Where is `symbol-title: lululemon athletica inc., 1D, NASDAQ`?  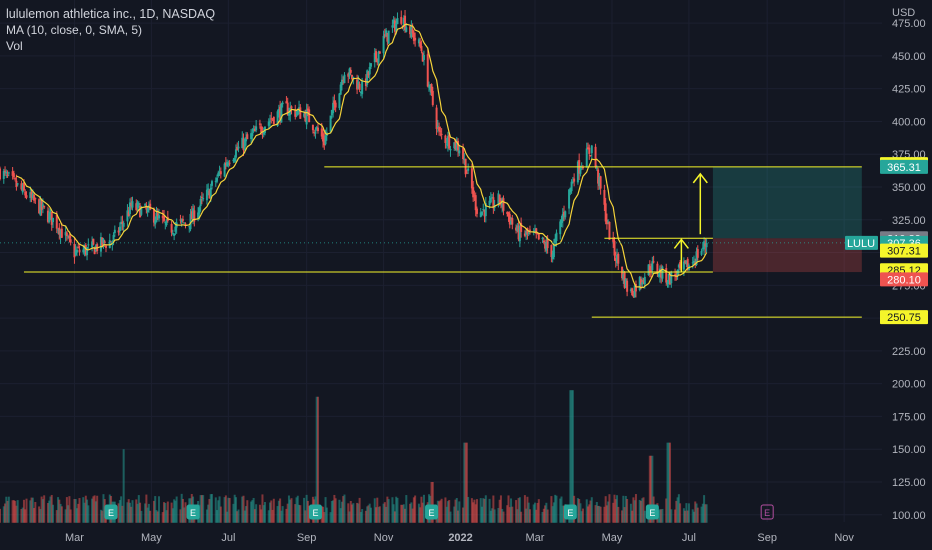
symbol-title: lululemon athletica inc., 1D, NASDAQ is located at coordinates (111, 14).